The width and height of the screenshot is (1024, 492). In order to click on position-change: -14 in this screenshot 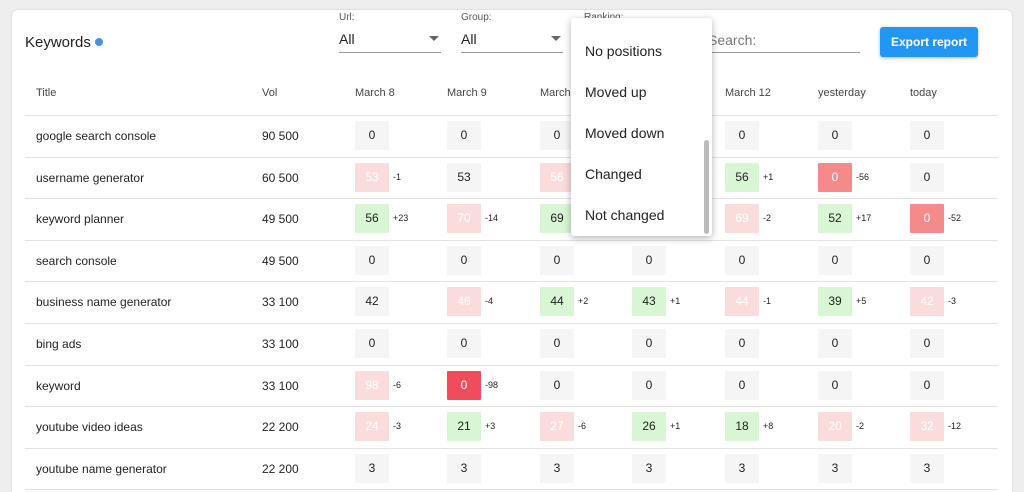, I will do `click(492, 218)`.